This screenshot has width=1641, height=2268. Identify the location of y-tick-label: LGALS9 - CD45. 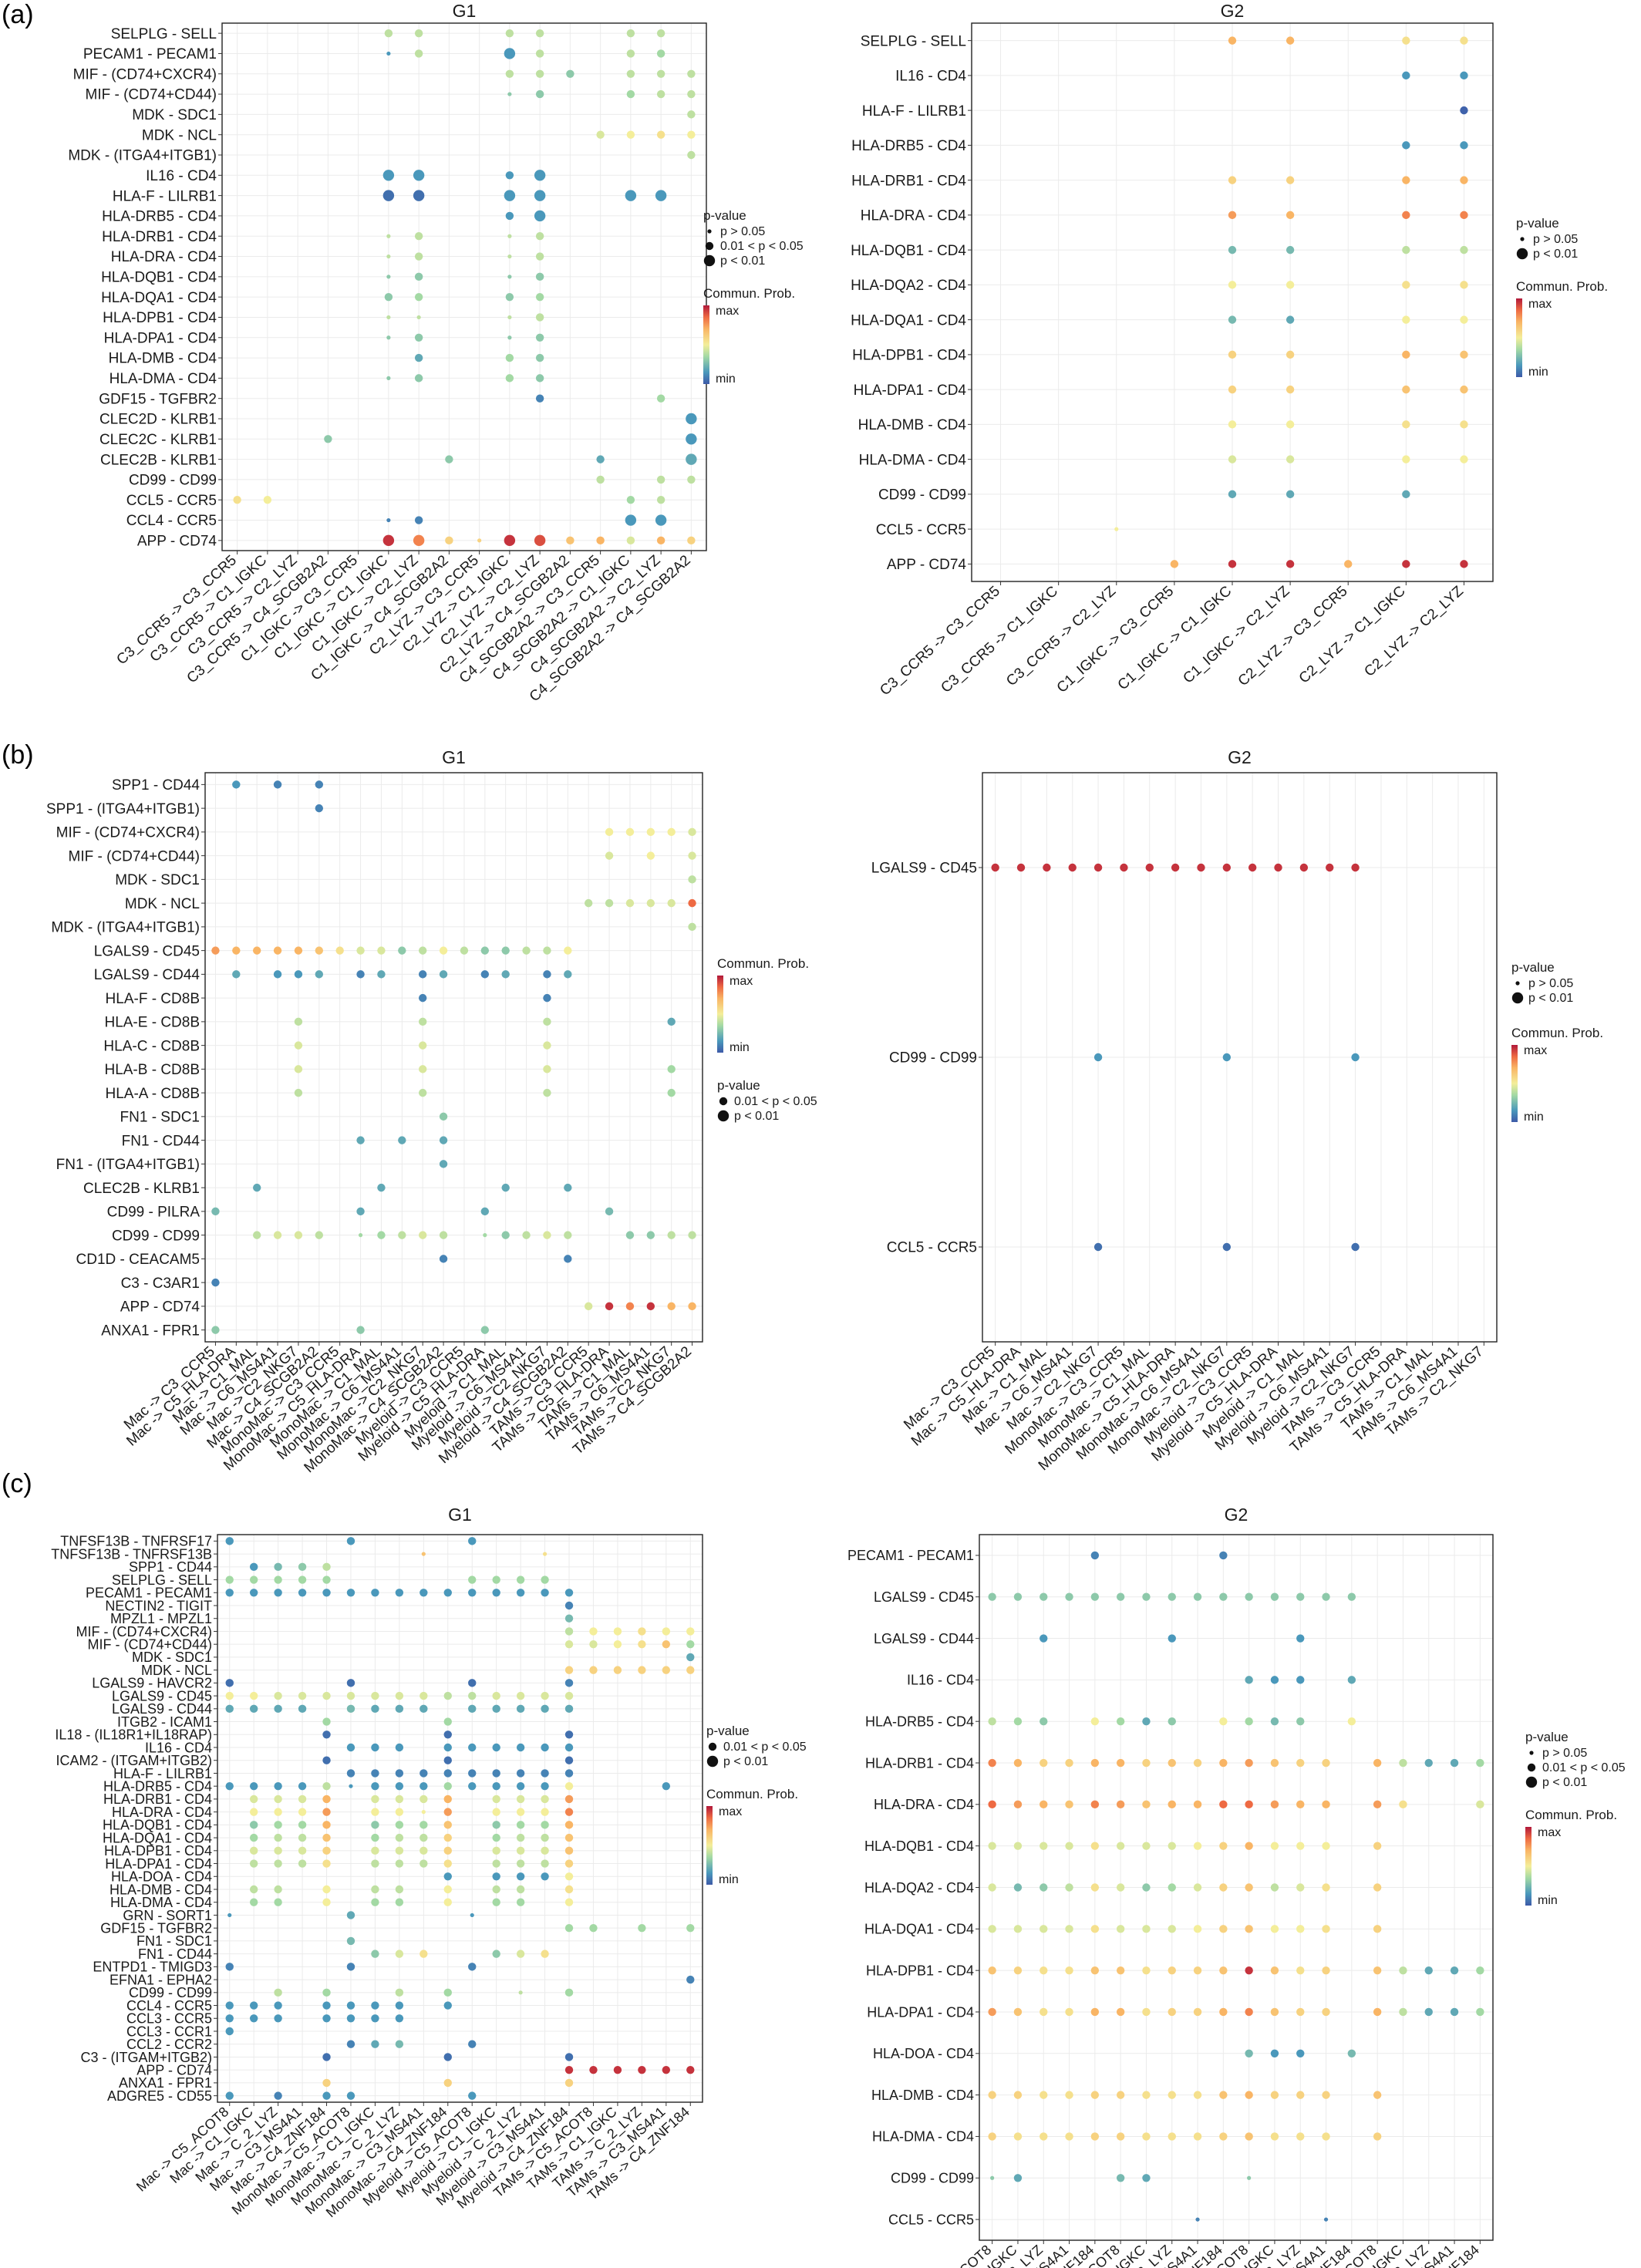
(924, 869).